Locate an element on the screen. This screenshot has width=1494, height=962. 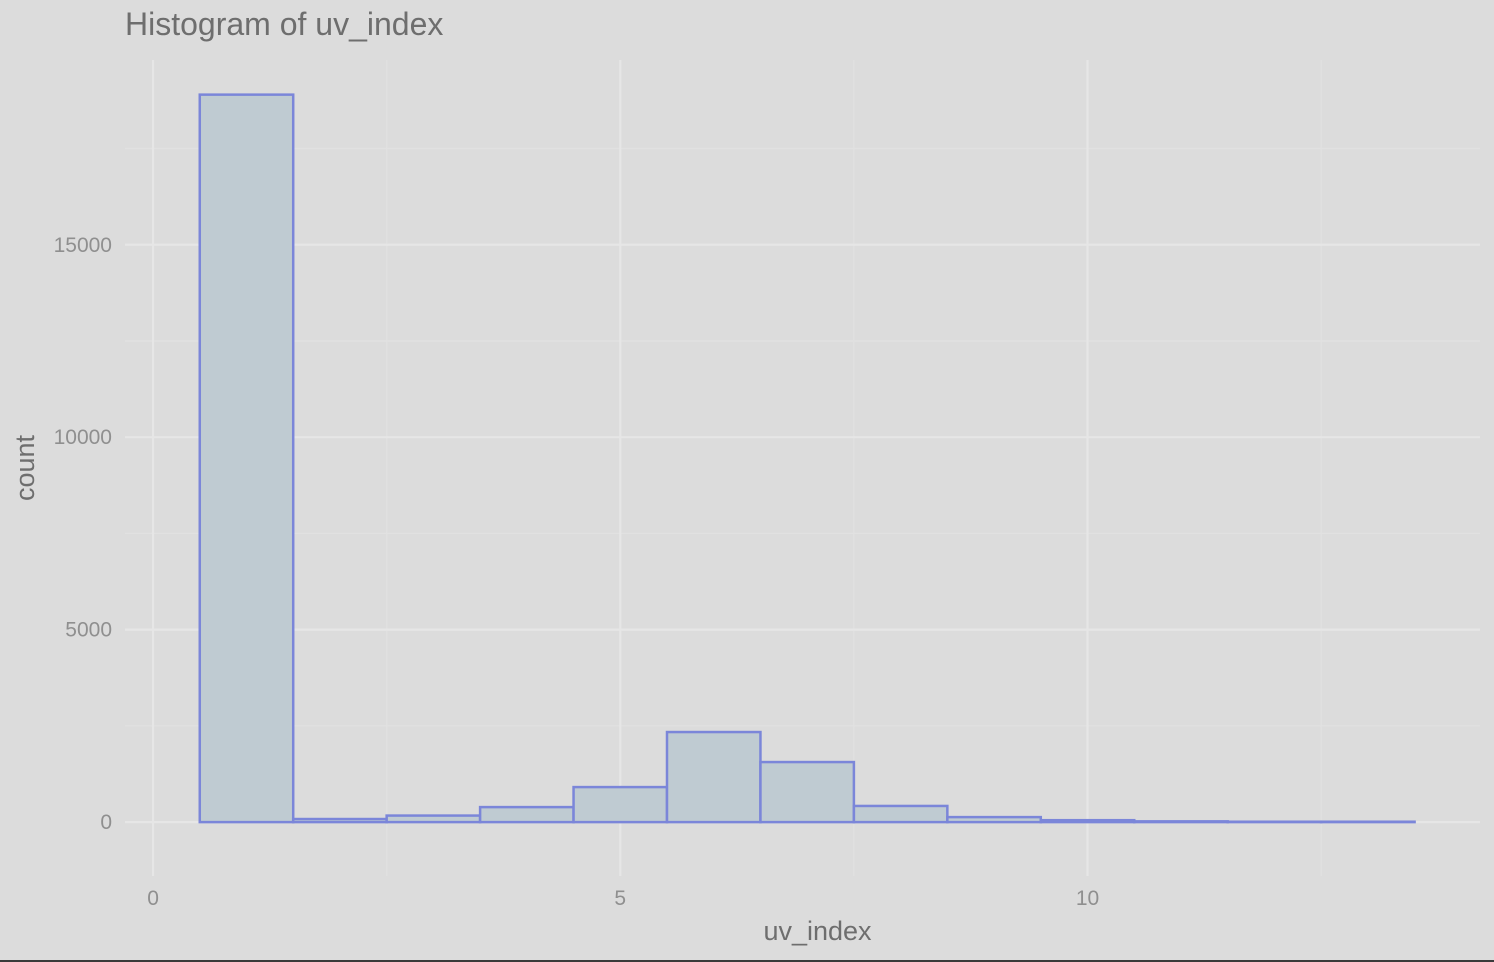
y-tick-label: 15000 is located at coordinates (83, 245).